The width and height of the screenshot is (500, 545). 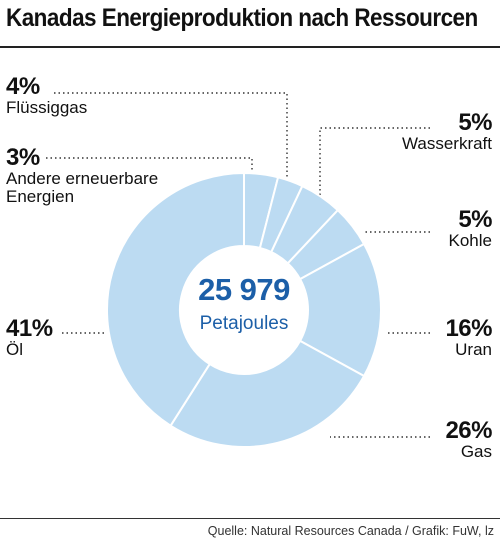 I want to click on label-uran: 16% Uran, so click(x=468, y=337).